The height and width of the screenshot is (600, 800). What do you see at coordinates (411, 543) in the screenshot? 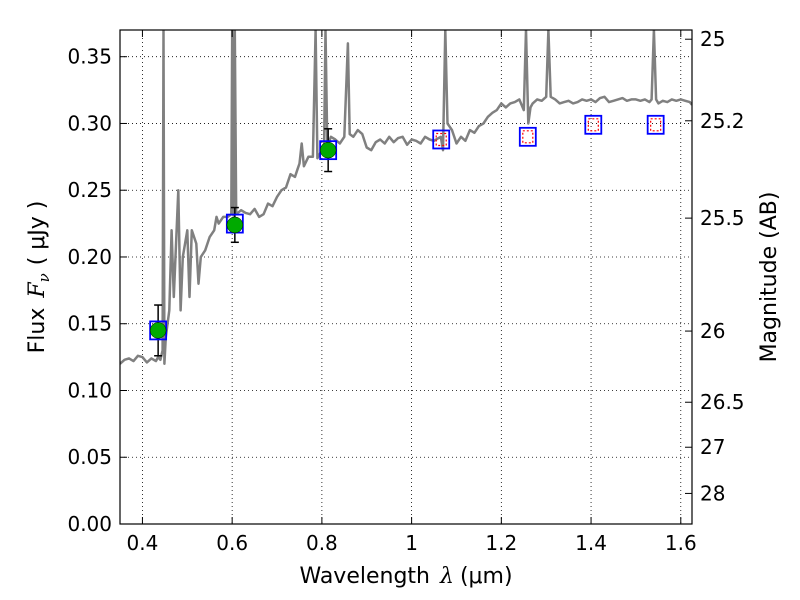
I see `x-tick-label: 1` at bounding box center [411, 543].